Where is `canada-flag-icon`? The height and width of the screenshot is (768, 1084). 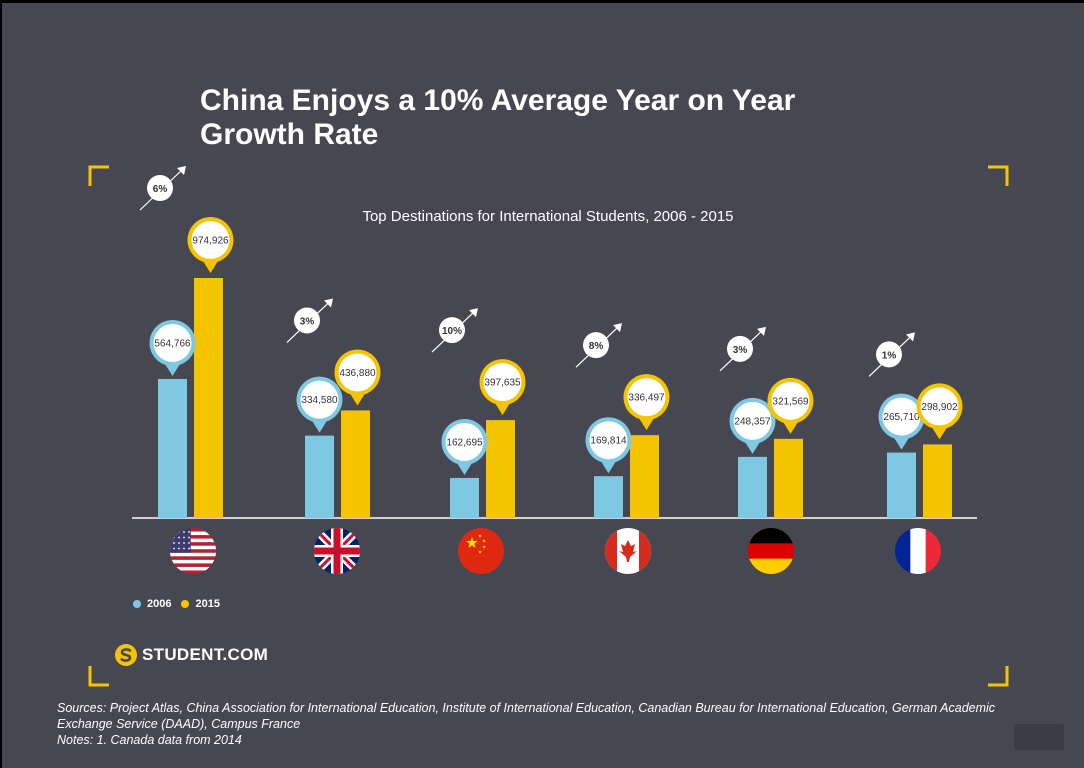 canada-flag-icon is located at coordinates (628, 551).